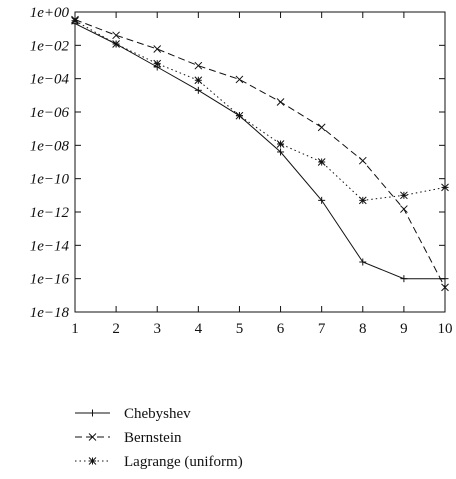 The height and width of the screenshot is (479, 456). Describe the element at coordinates (445, 329) in the screenshot. I see `x-tick-label: 10` at that location.